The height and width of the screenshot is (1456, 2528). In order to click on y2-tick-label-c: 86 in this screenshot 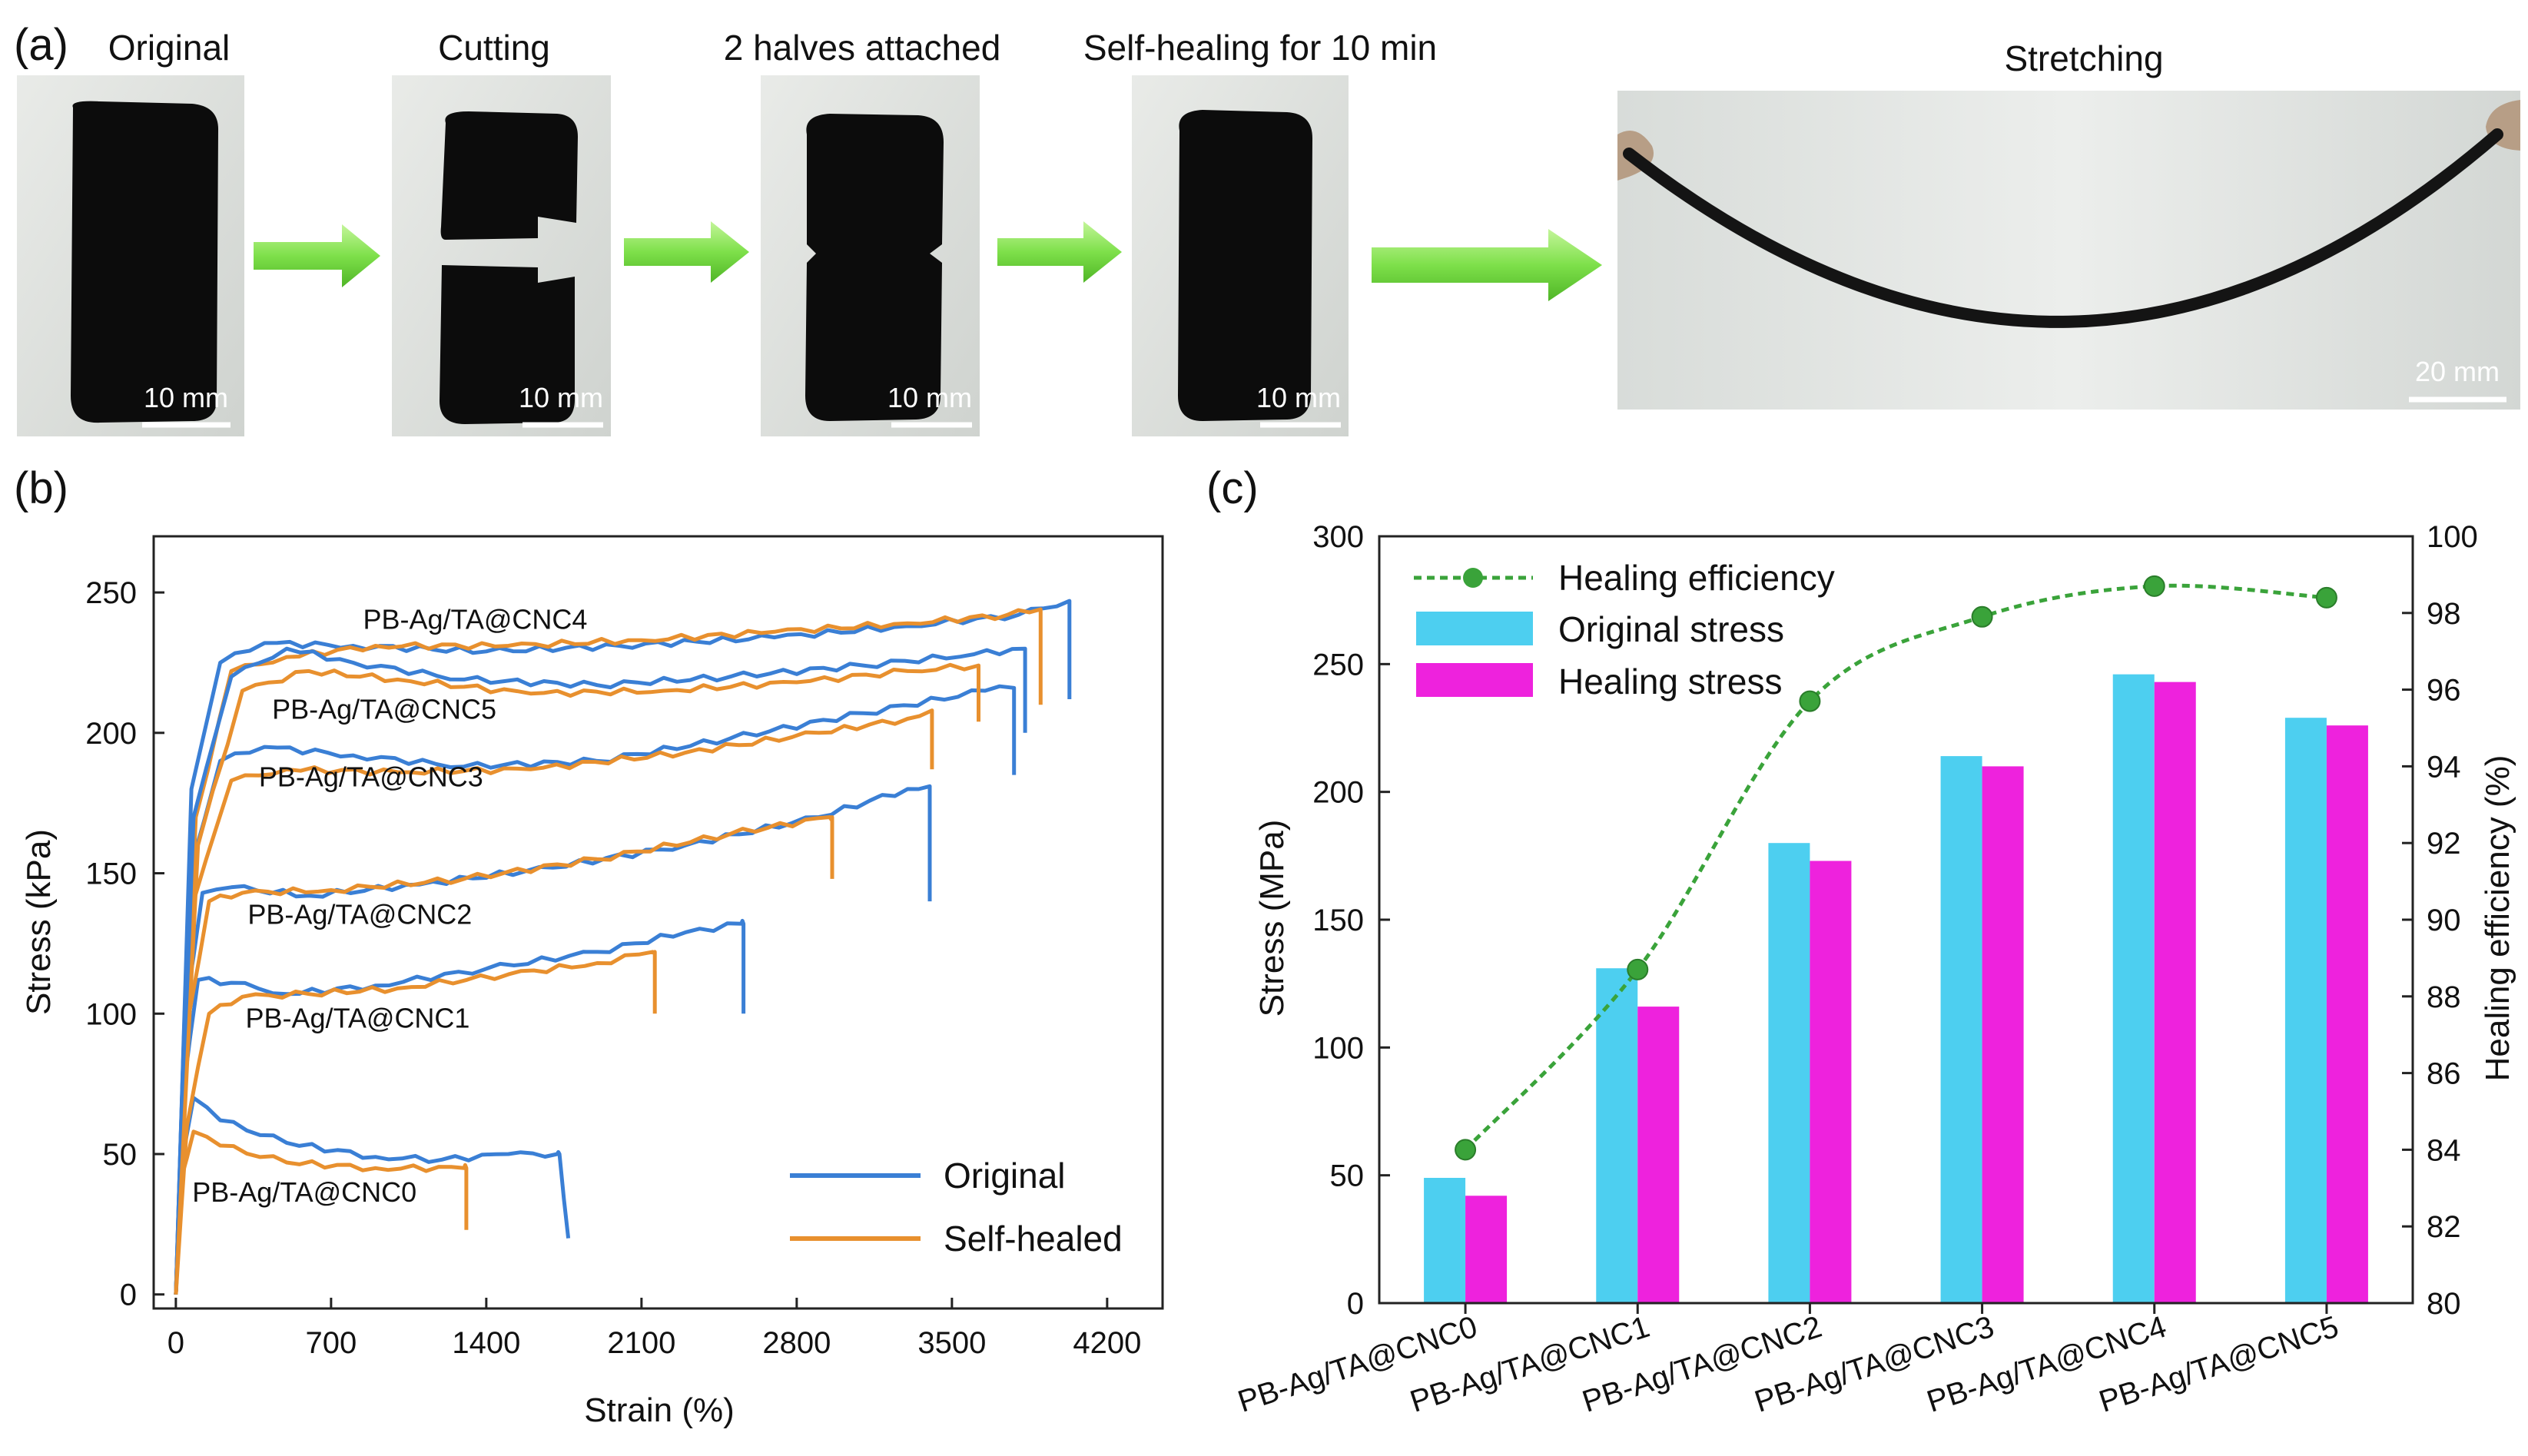, I will do `click(2444, 1074)`.